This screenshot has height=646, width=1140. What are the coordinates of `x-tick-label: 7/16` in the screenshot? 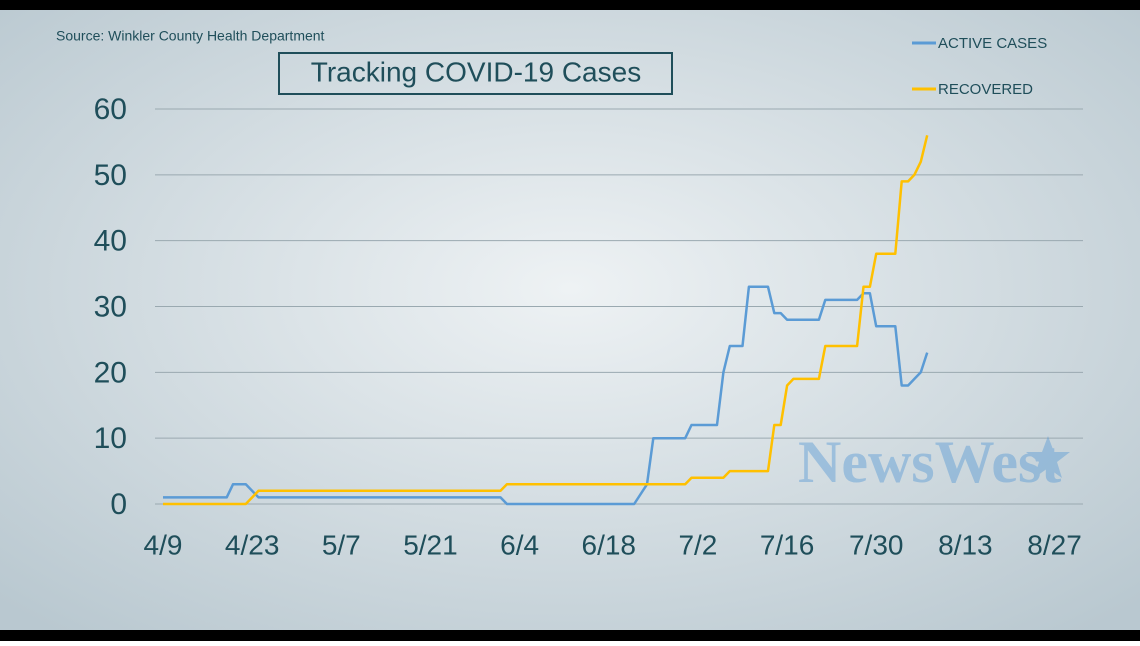 It's located at (787, 544).